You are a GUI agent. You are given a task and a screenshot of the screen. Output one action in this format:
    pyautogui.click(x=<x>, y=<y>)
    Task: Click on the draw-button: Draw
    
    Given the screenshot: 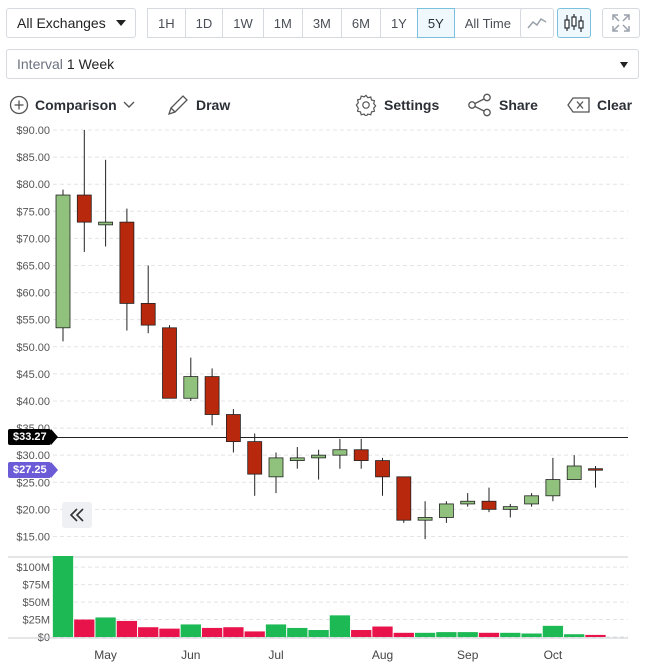 What is the action you would take?
    pyautogui.click(x=198, y=105)
    